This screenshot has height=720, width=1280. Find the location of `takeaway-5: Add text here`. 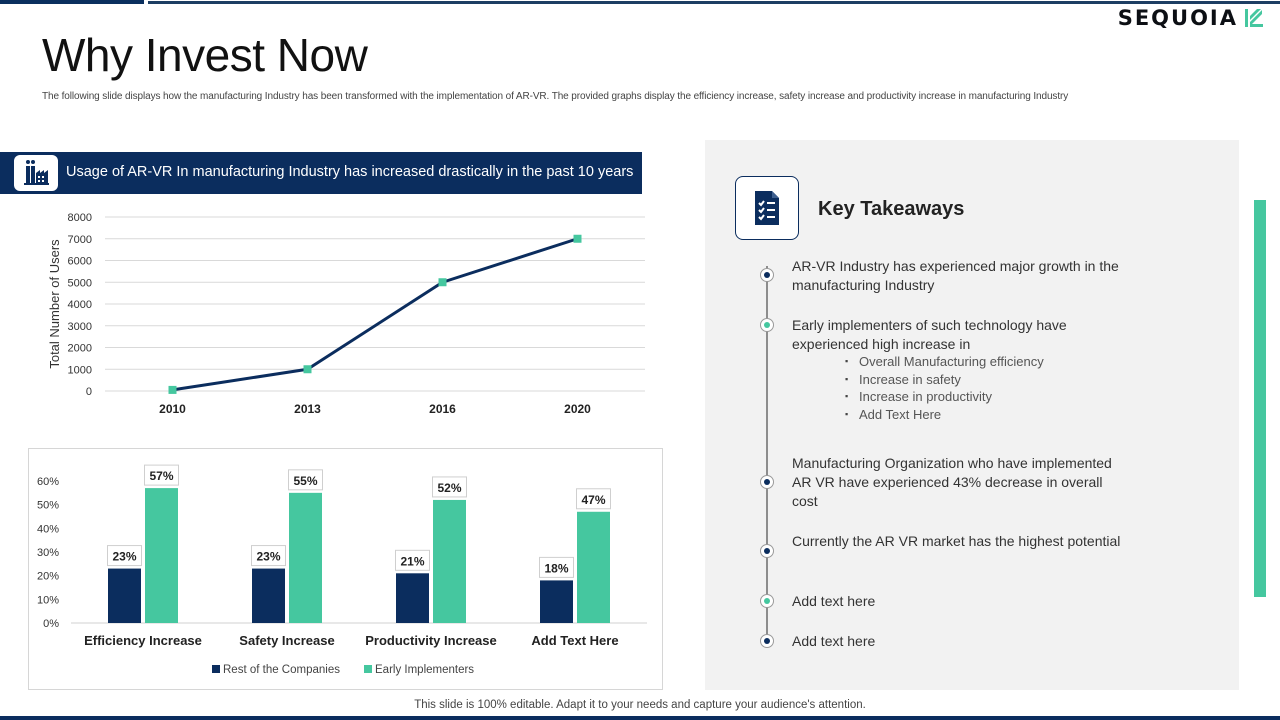

takeaway-5: Add text here is located at coordinates (834, 601).